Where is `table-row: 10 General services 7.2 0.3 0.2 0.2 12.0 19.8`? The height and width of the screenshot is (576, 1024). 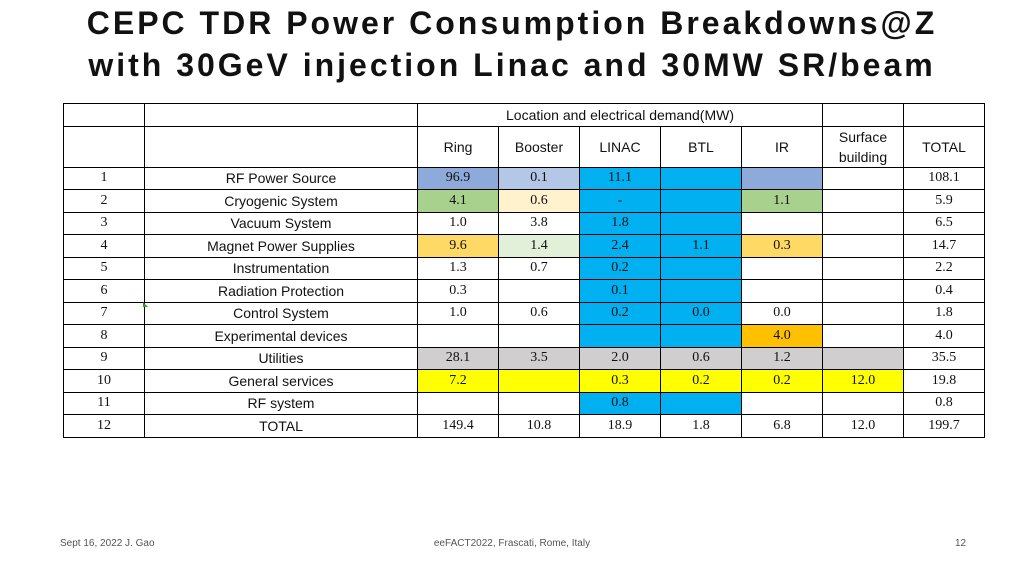
table-row: 10 General services 7.2 0.3 0.2 0.2 12.0 19.8 is located at coordinates (524, 381).